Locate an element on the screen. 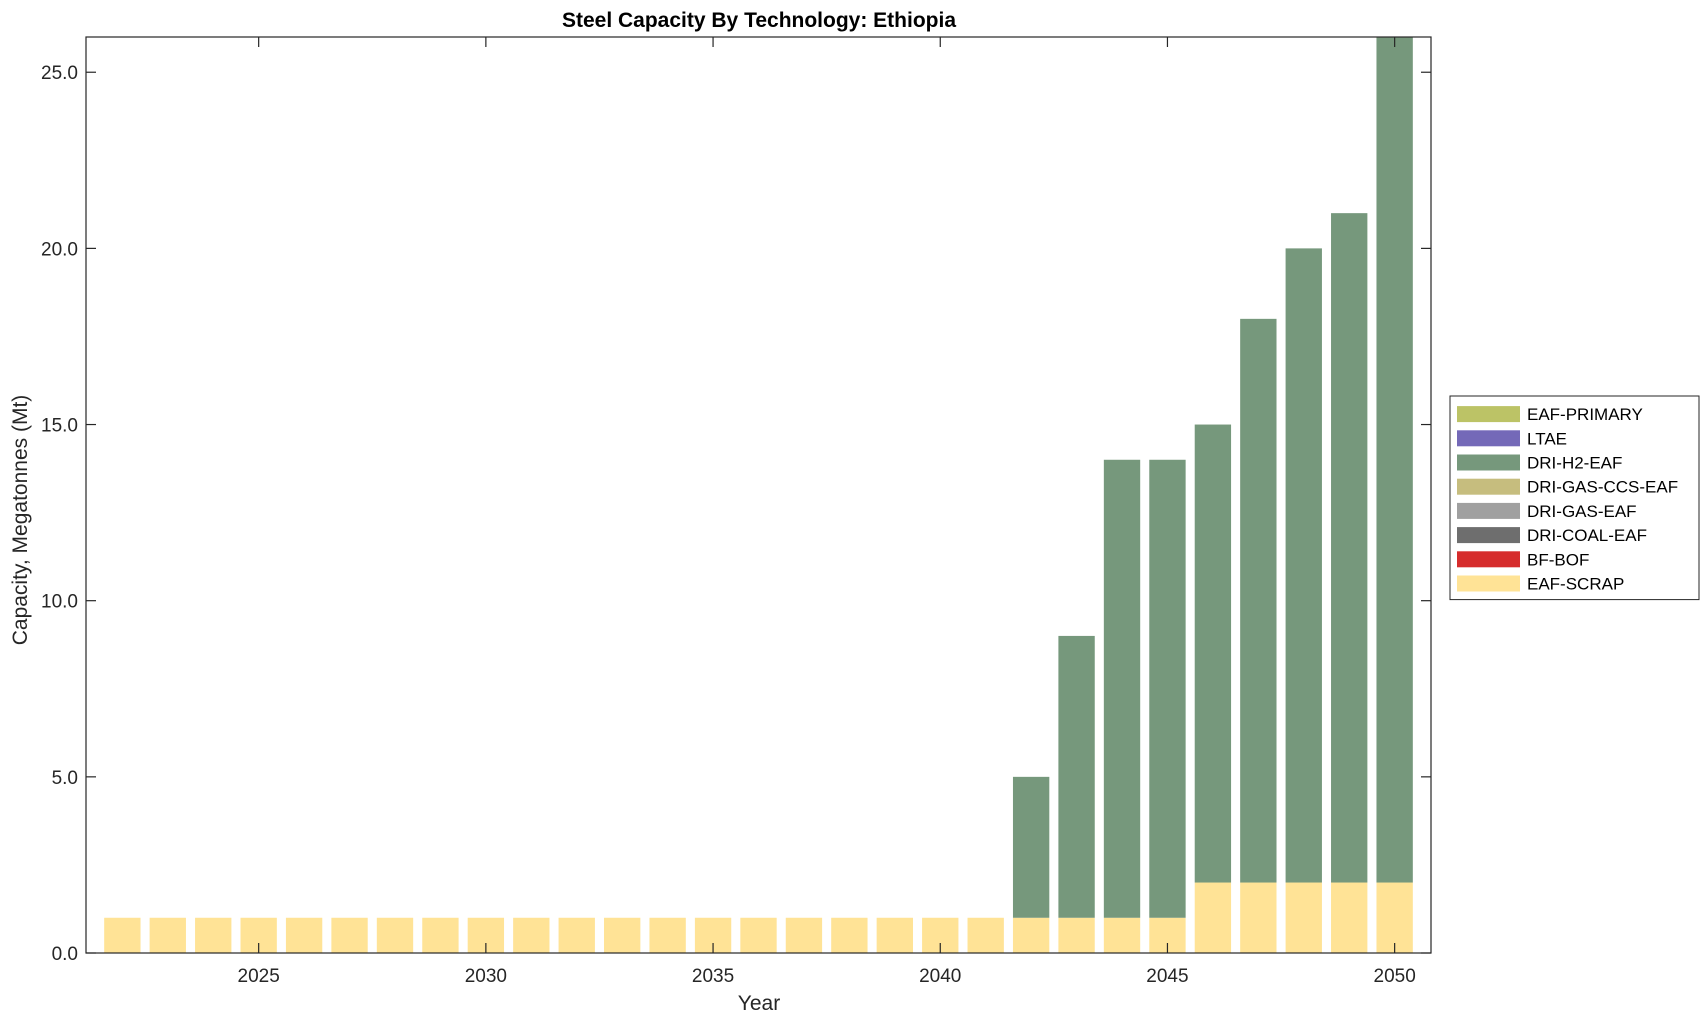 The image size is (1708, 1021). legend-swatch-ltae is located at coordinates (1488, 438).